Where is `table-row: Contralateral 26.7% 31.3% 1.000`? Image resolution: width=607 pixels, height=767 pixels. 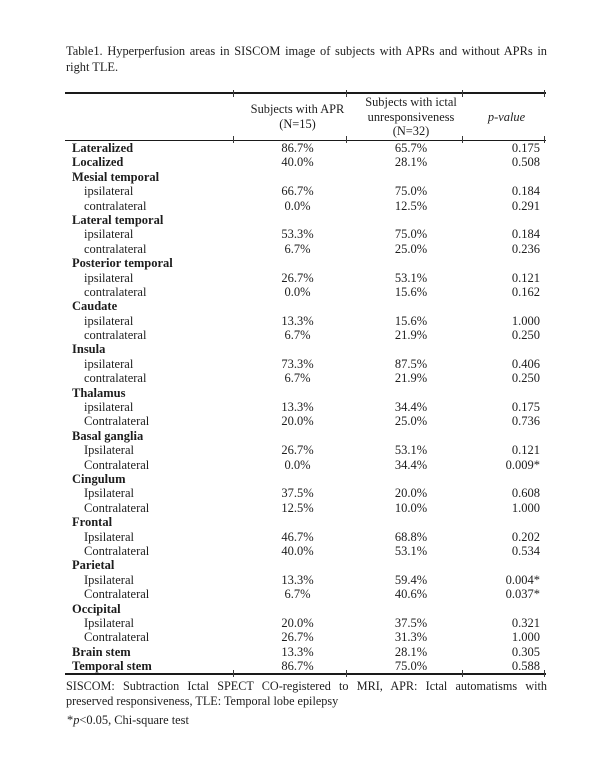 table-row: Contralateral 26.7% 31.3% 1.000 is located at coordinates (305, 637).